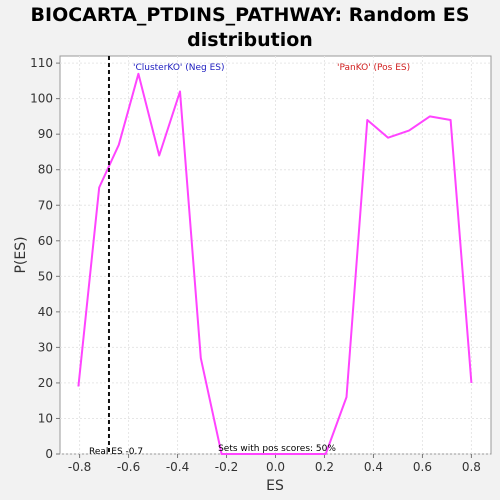  I want to click on y-tick-label: 30, so click(45, 347).